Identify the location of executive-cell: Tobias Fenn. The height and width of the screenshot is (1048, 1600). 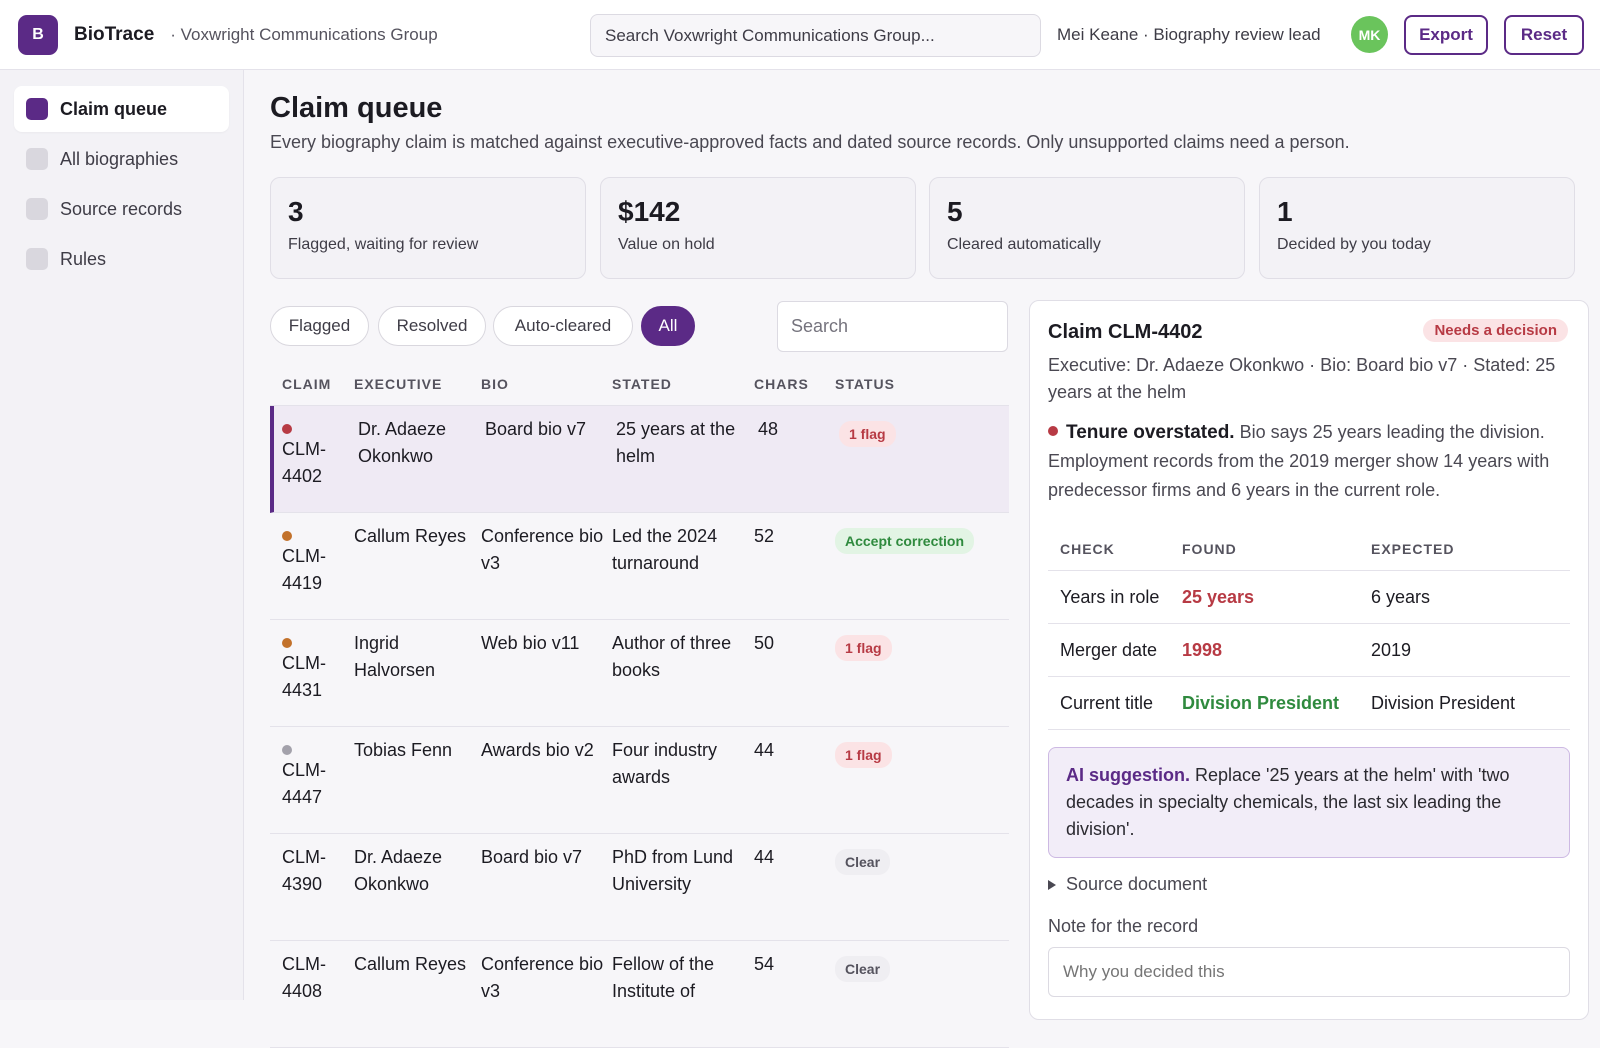
(403, 750).